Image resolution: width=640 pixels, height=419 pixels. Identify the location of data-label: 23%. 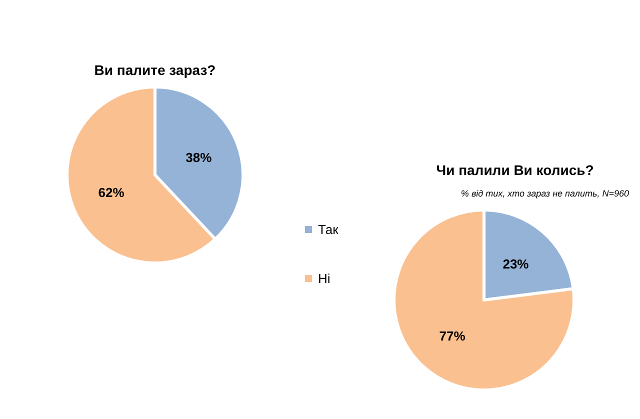
(516, 264).